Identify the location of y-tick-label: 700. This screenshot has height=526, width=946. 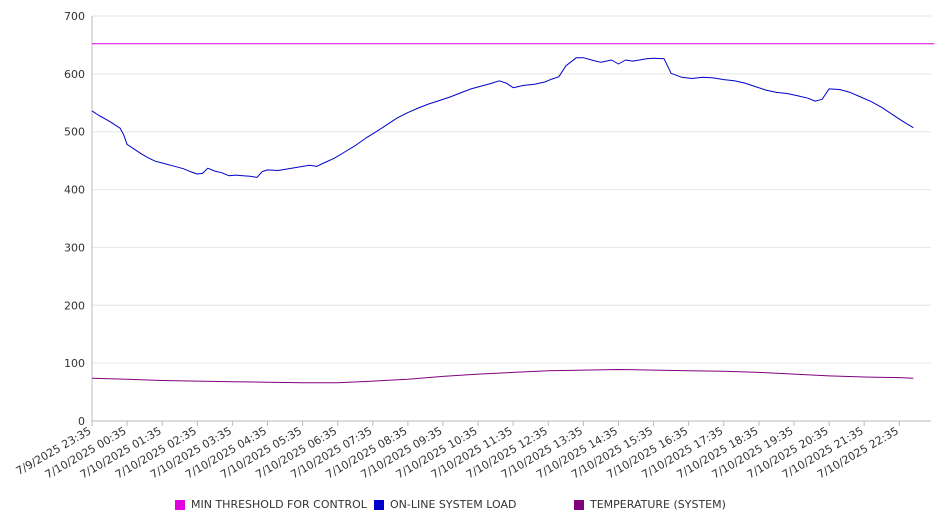
(74, 16).